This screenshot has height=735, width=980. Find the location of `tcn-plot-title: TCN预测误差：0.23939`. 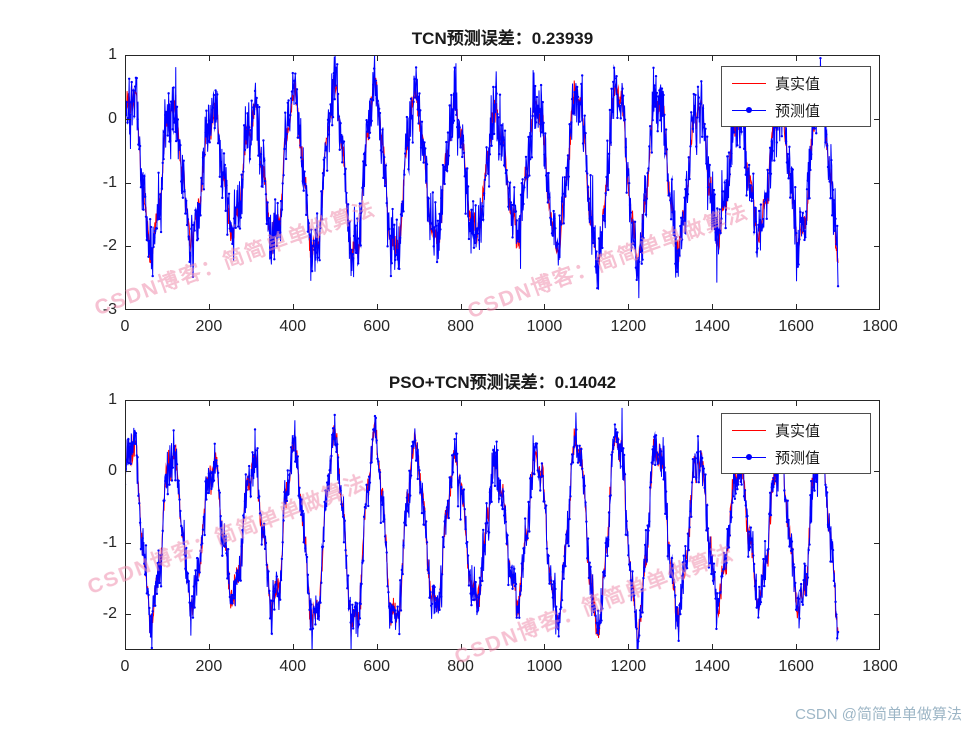

tcn-plot-title: TCN预测误差：0.23939 is located at coordinates (502, 38).